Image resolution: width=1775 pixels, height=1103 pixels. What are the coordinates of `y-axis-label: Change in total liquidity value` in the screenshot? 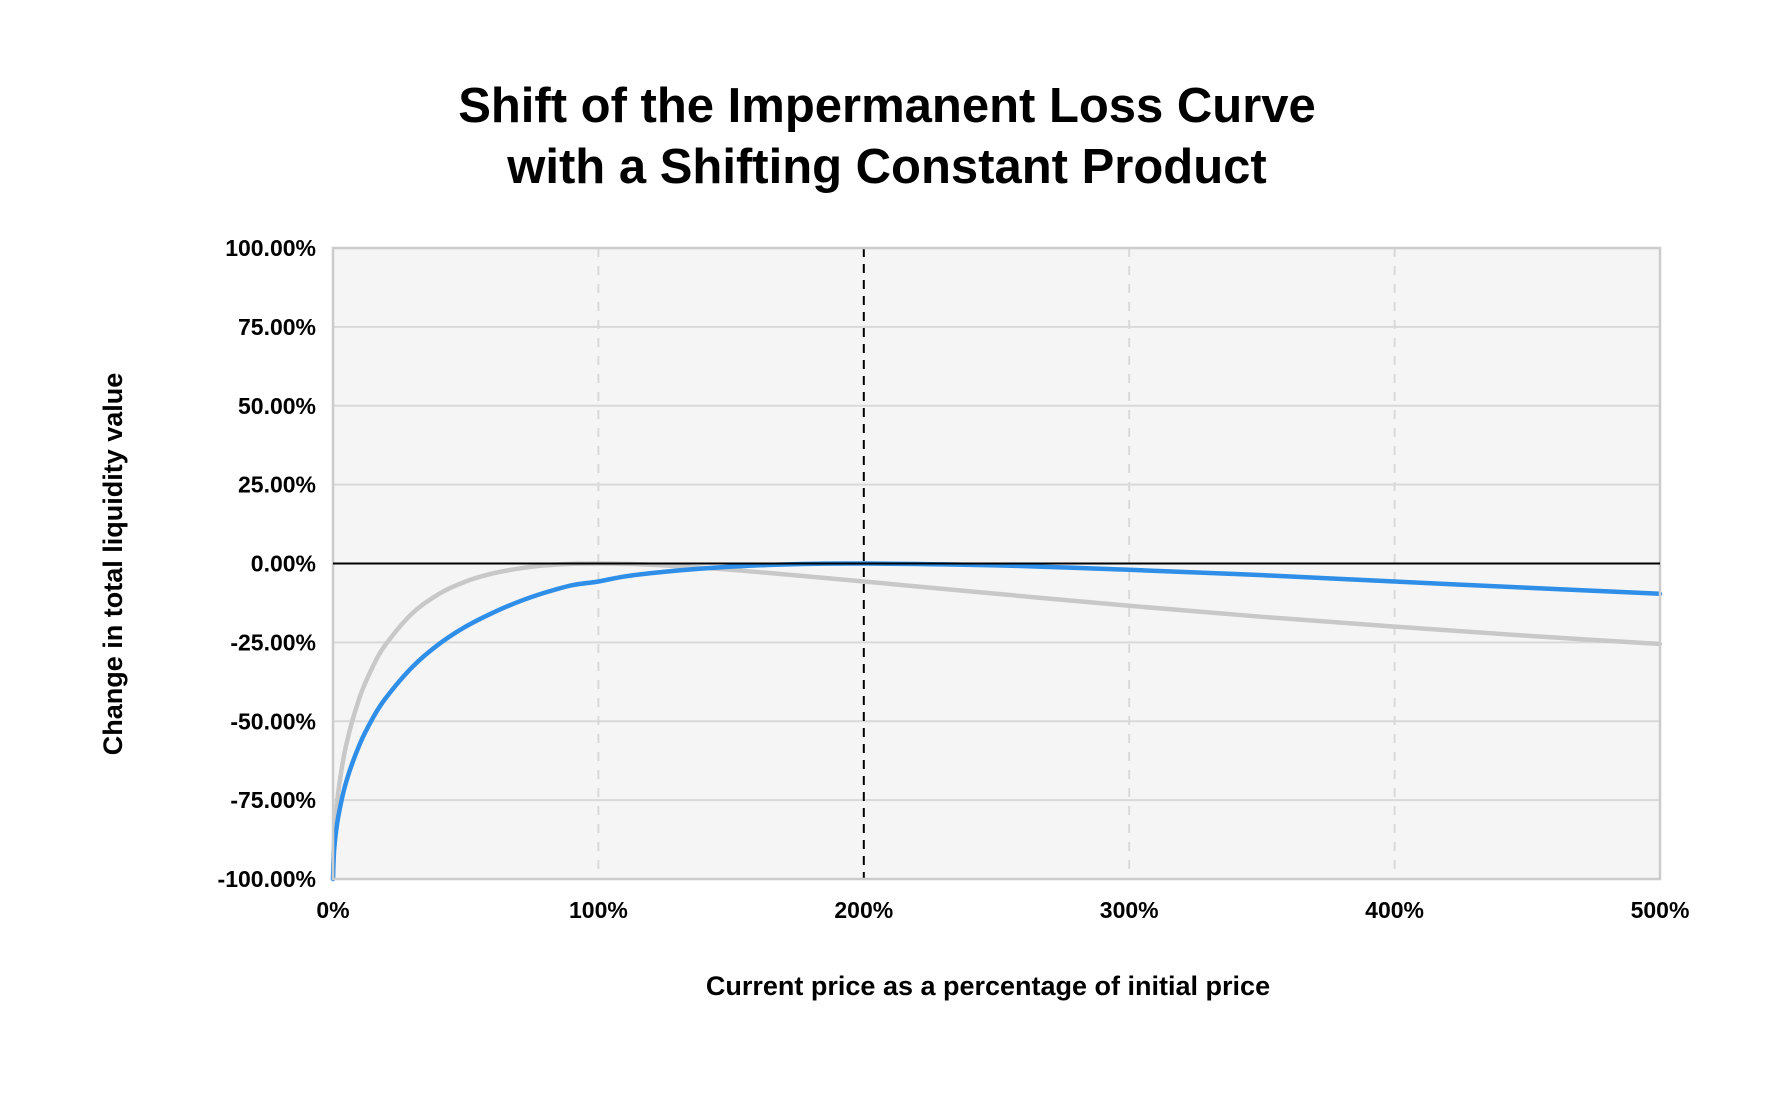 It's located at (113, 564).